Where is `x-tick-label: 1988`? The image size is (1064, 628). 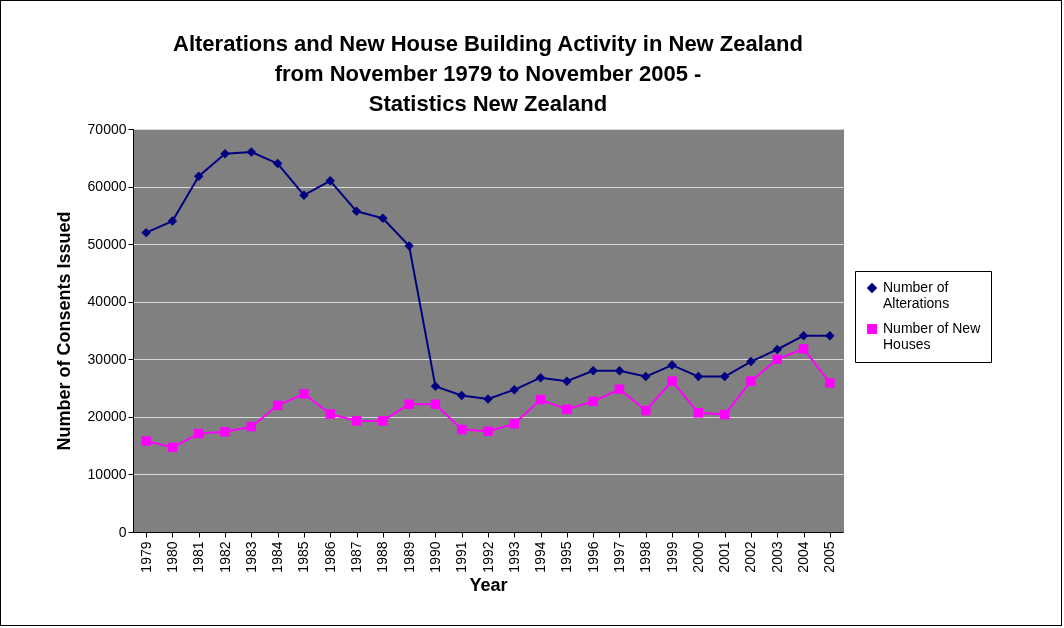
x-tick-label: 1988 is located at coordinates (382, 557).